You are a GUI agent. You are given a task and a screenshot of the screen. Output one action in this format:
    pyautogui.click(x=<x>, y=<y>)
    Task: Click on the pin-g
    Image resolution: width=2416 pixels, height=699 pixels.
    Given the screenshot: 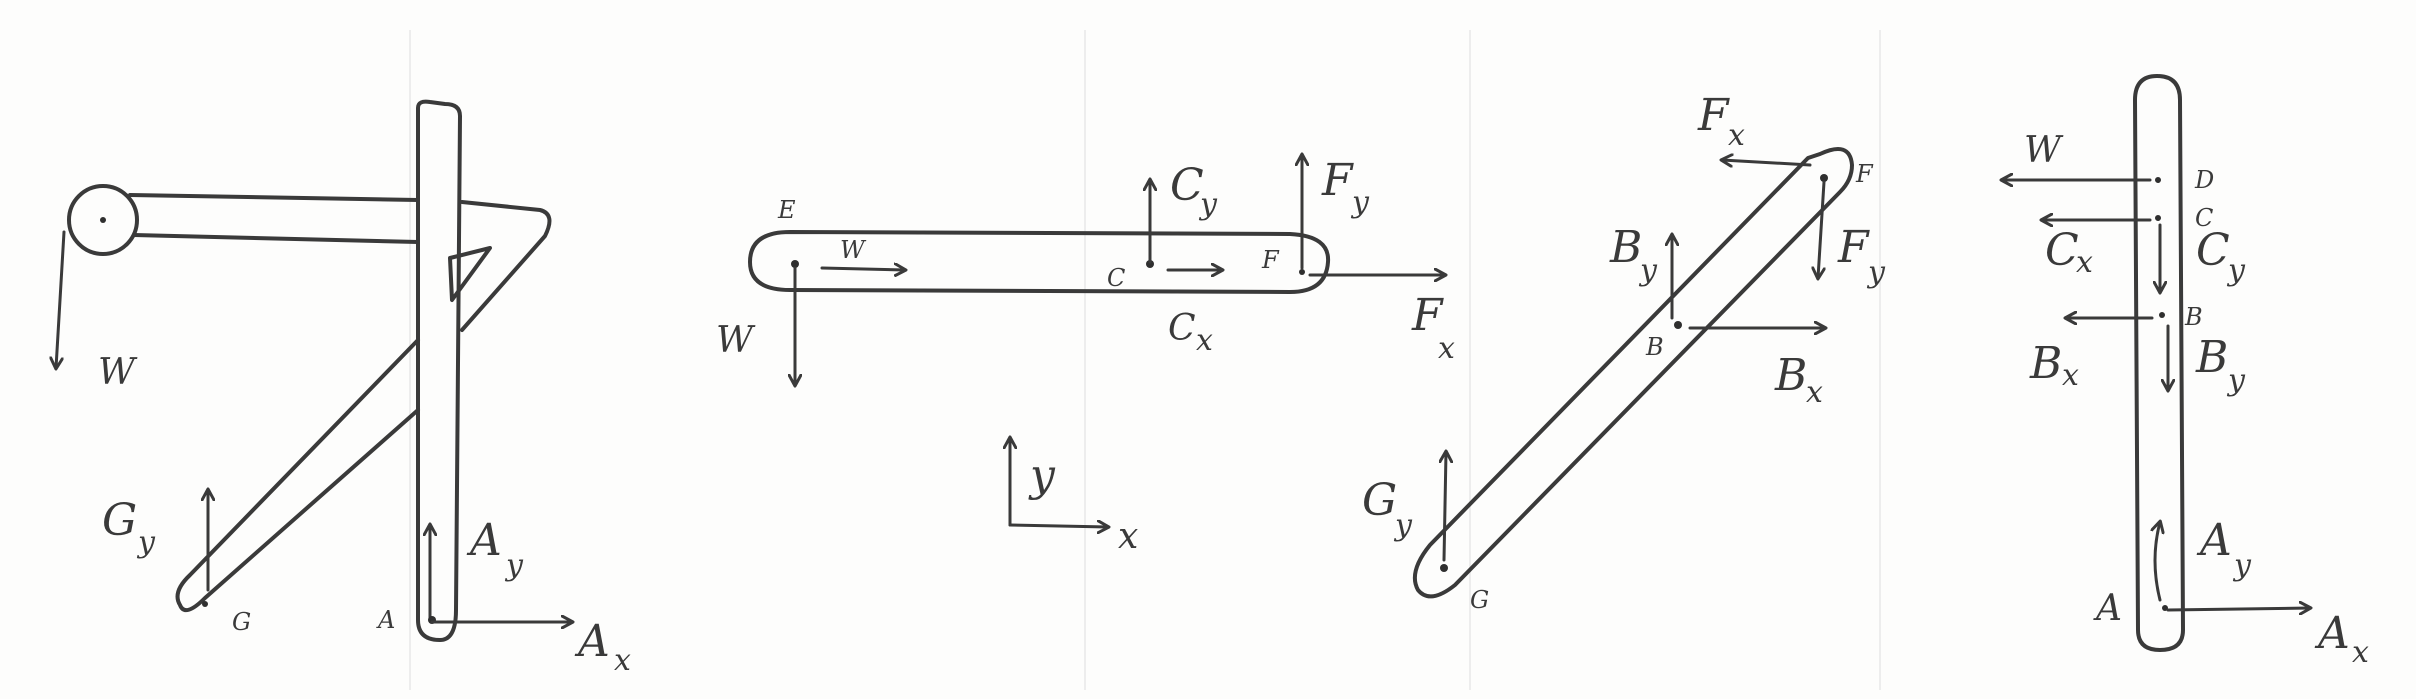 What is the action you would take?
    pyautogui.click(x=205, y=604)
    